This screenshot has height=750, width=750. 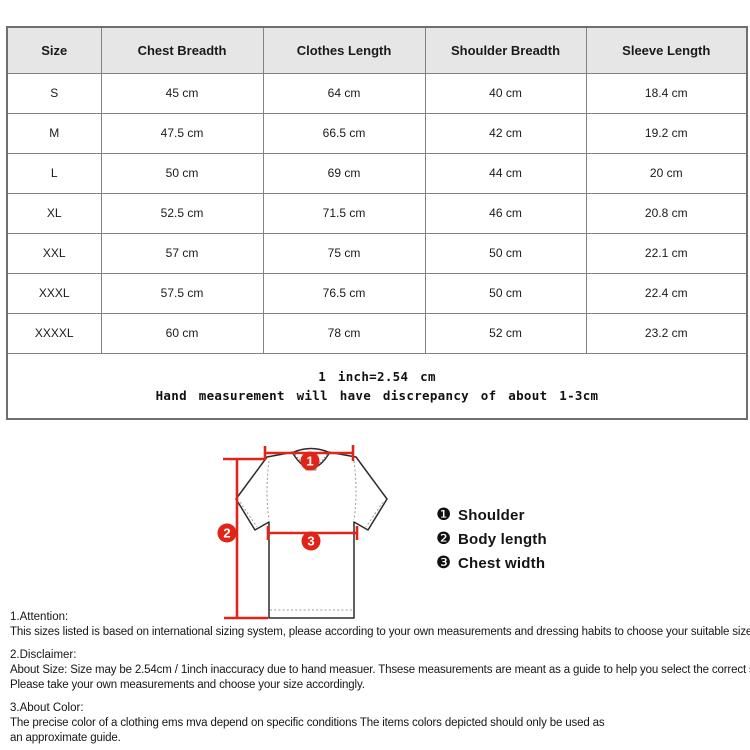 I want to click on table-row: XXXXL 60 cm 78 cm 52 cm 23.2 cm, so click(x=377, y=333).